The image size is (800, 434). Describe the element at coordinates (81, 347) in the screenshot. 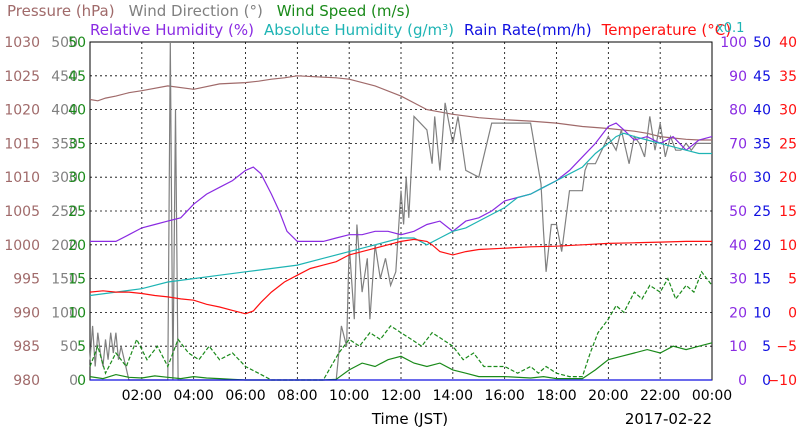

I see `left-axis-3-tick: 5` at that location.